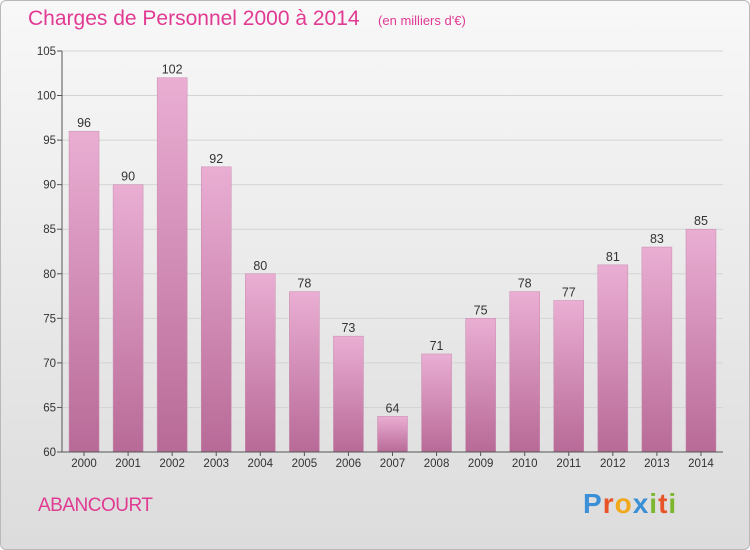  What do you see at coordinates (46, 52) in the screenshot?
I see `y-tick-label: 105` at bounding box center [46, 52].